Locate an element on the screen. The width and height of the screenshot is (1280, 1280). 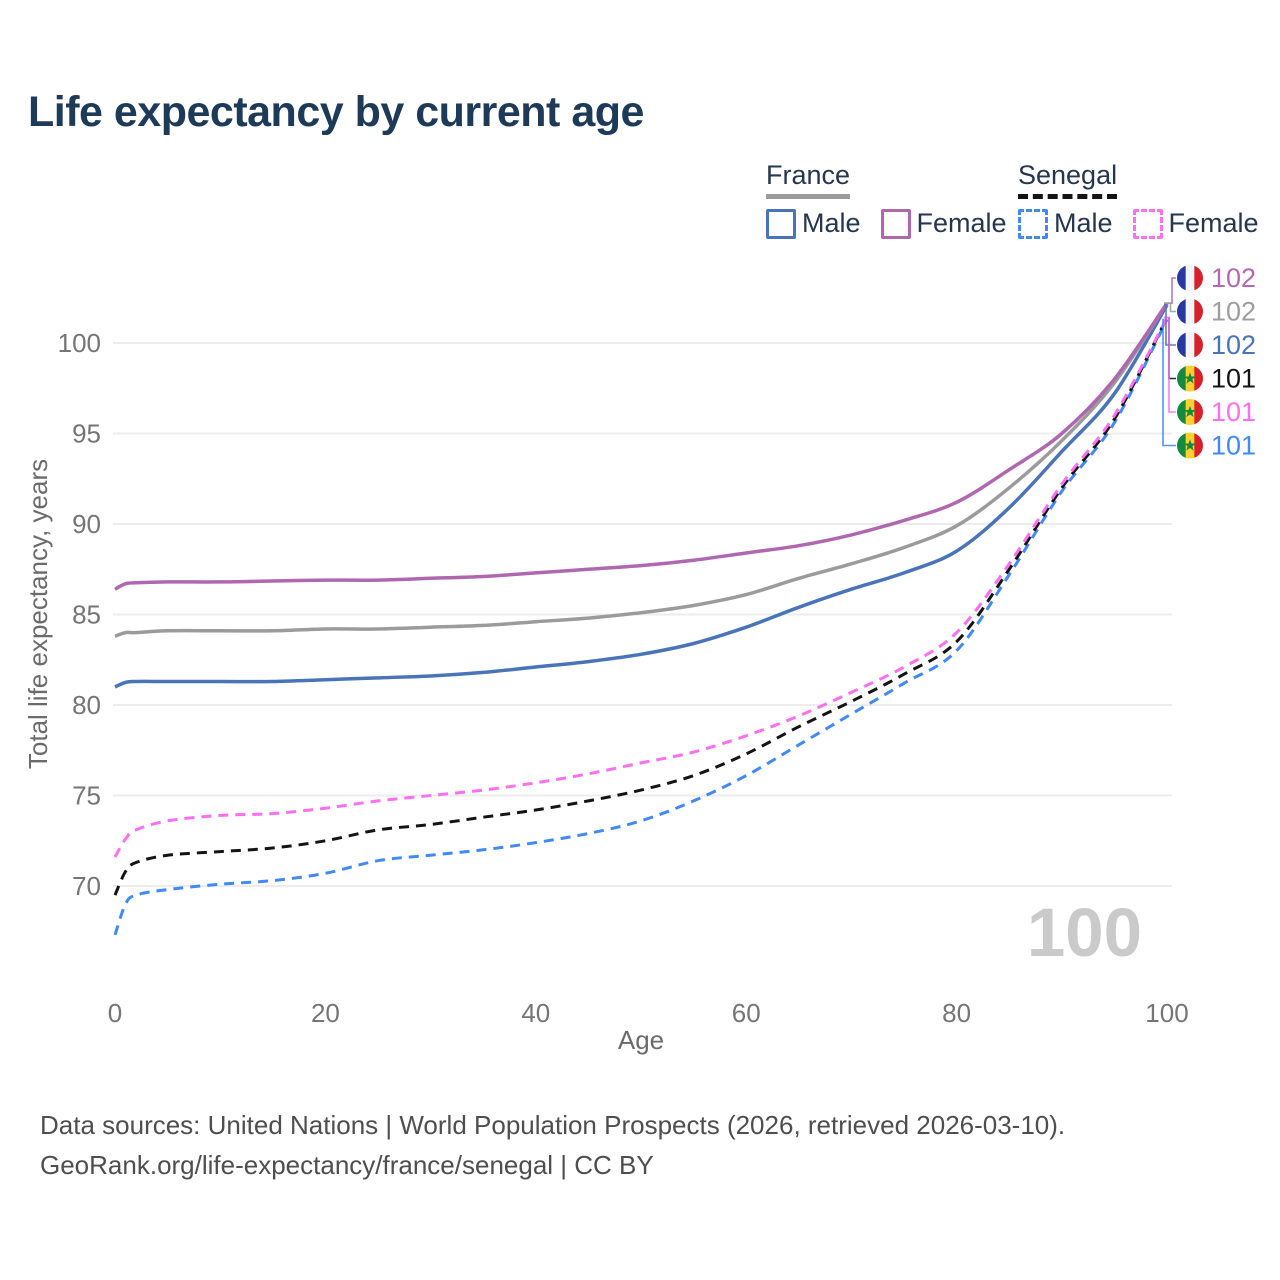
x-tick-label-0: 0 is located at coordinates (115, 1013).